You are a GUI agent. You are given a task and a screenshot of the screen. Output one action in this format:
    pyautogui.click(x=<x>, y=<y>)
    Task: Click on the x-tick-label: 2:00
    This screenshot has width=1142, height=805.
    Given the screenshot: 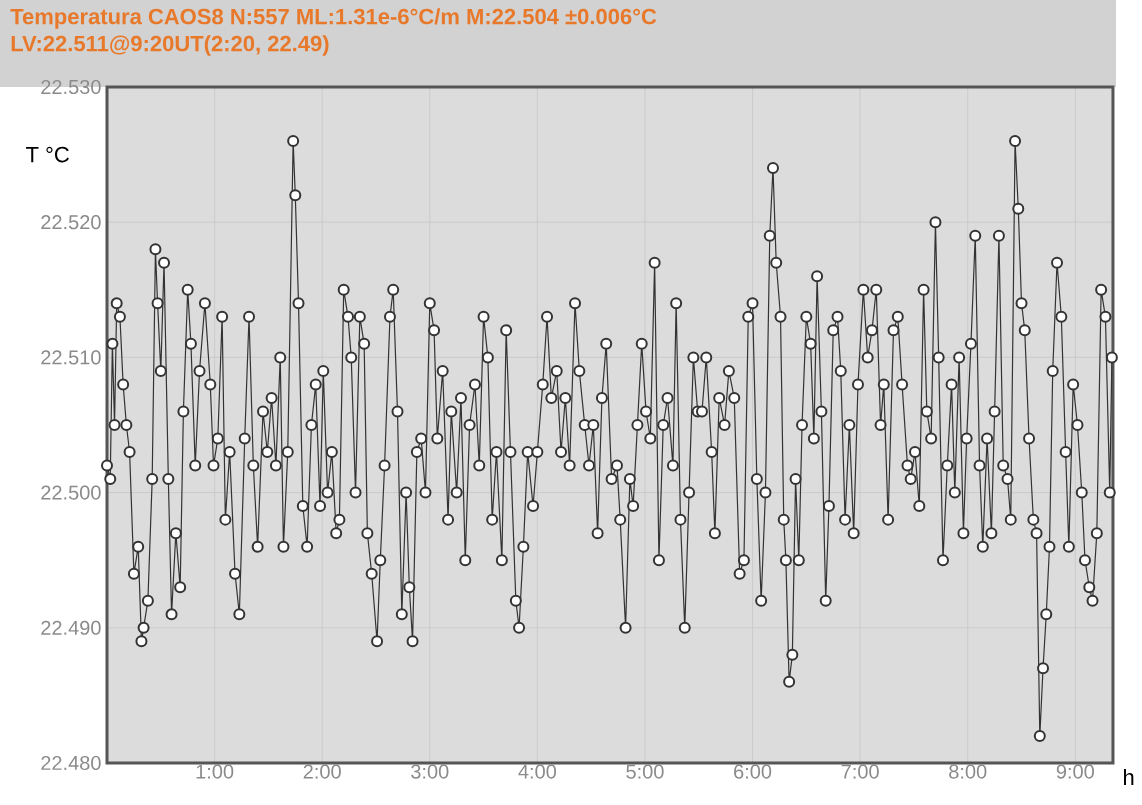 What is the action you would take?
    pyautogui.click(x=322, y=771)
    